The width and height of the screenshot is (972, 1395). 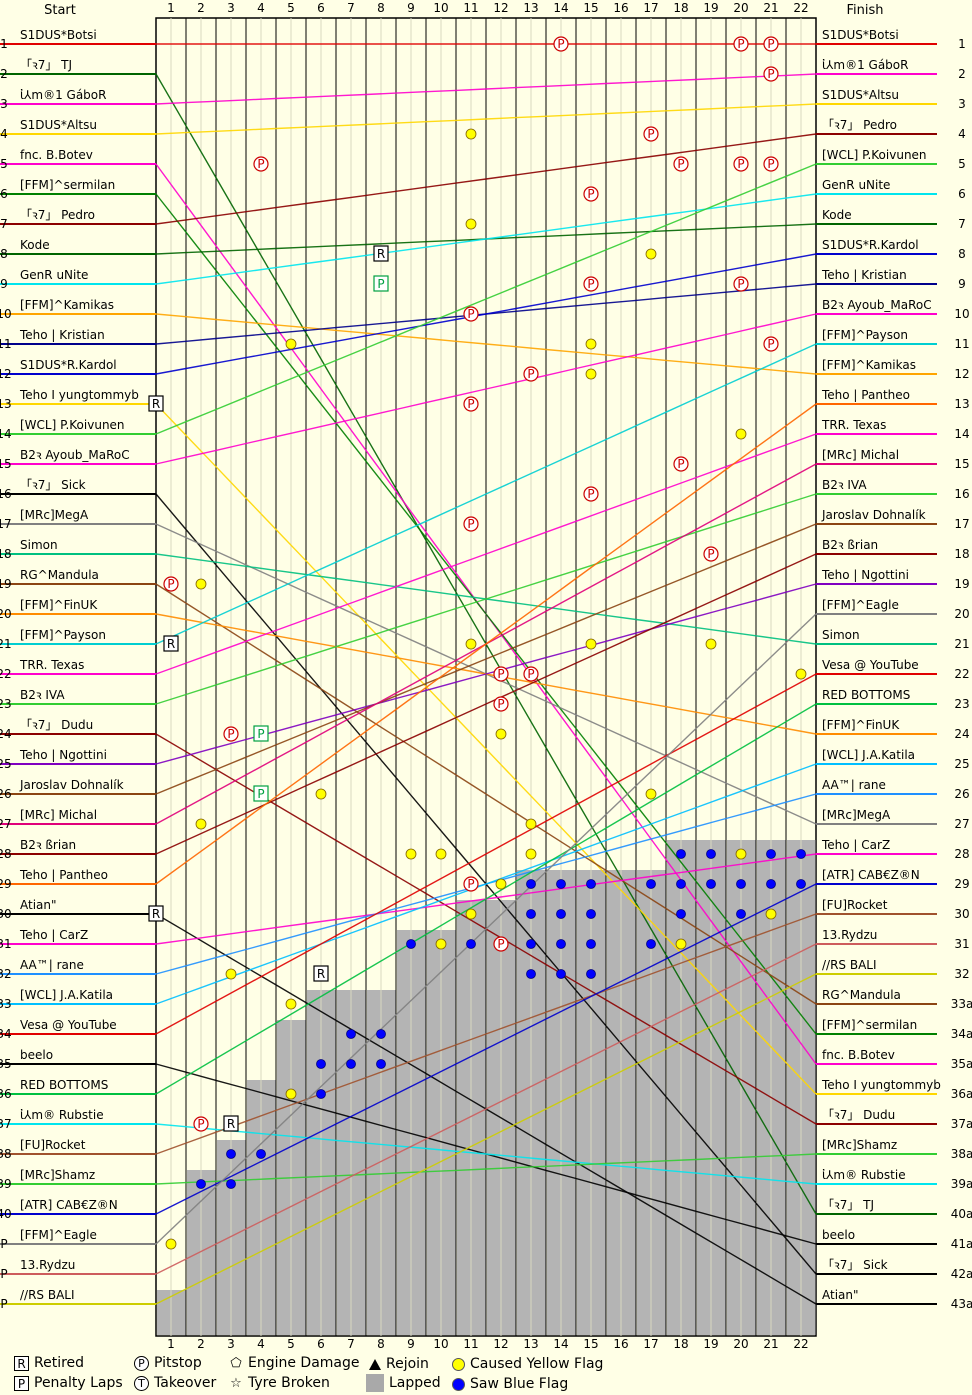 What do you see at coordinates (56, 725) in the screenshot?
I see `start-driver-name: 「ꝛ7」 Dudu` at bounding box center [56, 725].